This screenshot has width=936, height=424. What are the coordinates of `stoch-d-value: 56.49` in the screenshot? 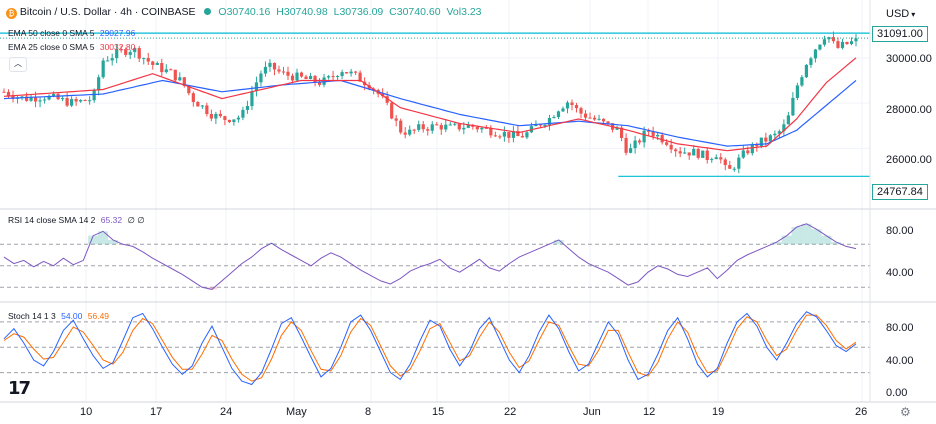 It's located at (98, 316).